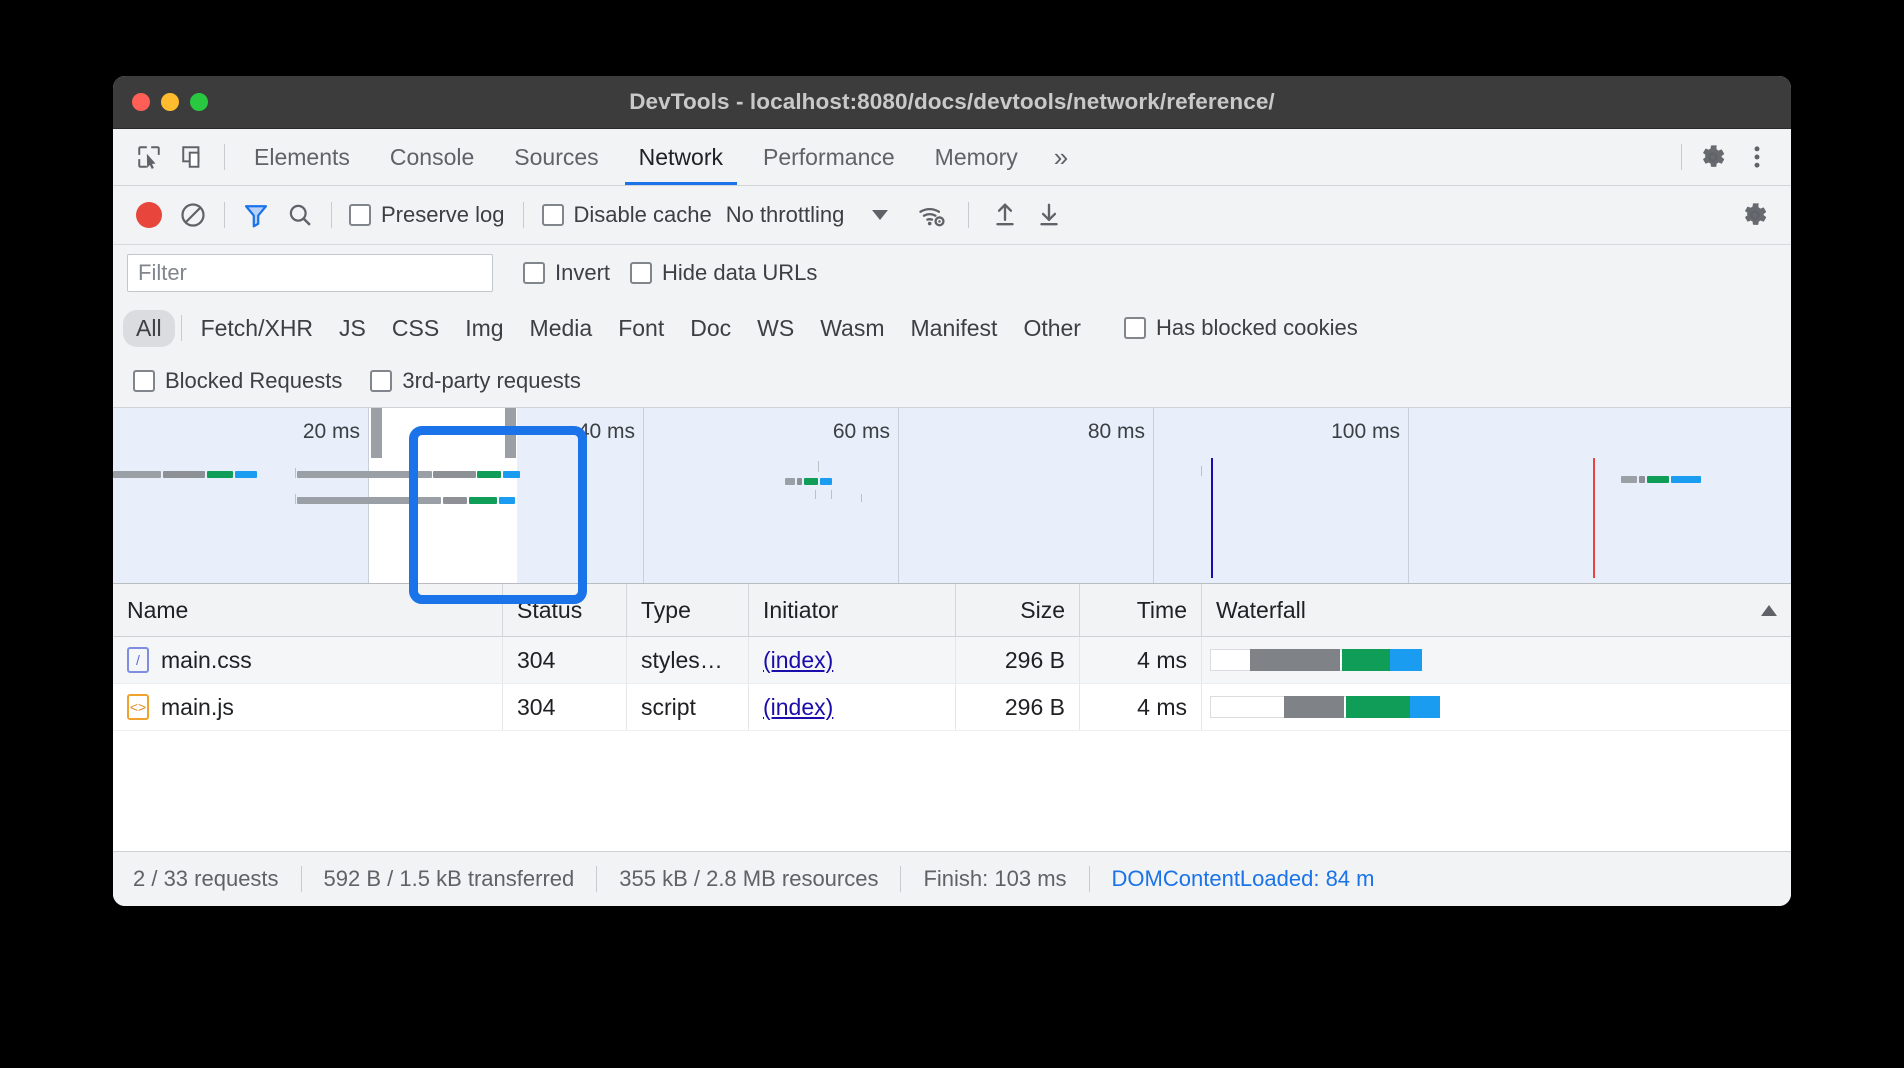  Describe the element at coordinates (1295, 660) in the screenshot. I see `waterfall-segment-stalled` at that location.